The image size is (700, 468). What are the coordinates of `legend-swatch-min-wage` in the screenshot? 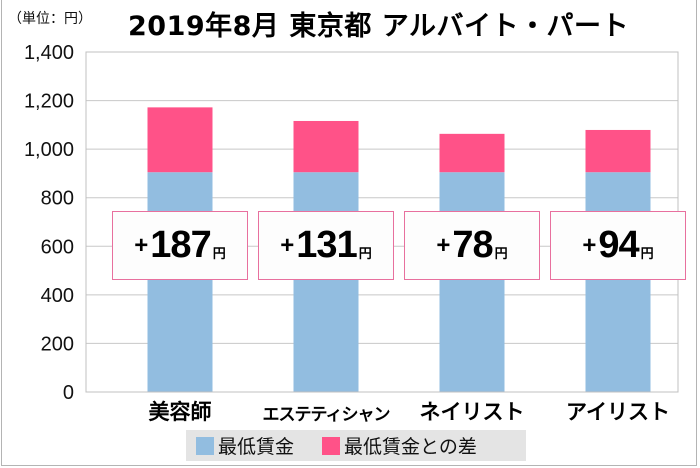 It's located at (205, 445).